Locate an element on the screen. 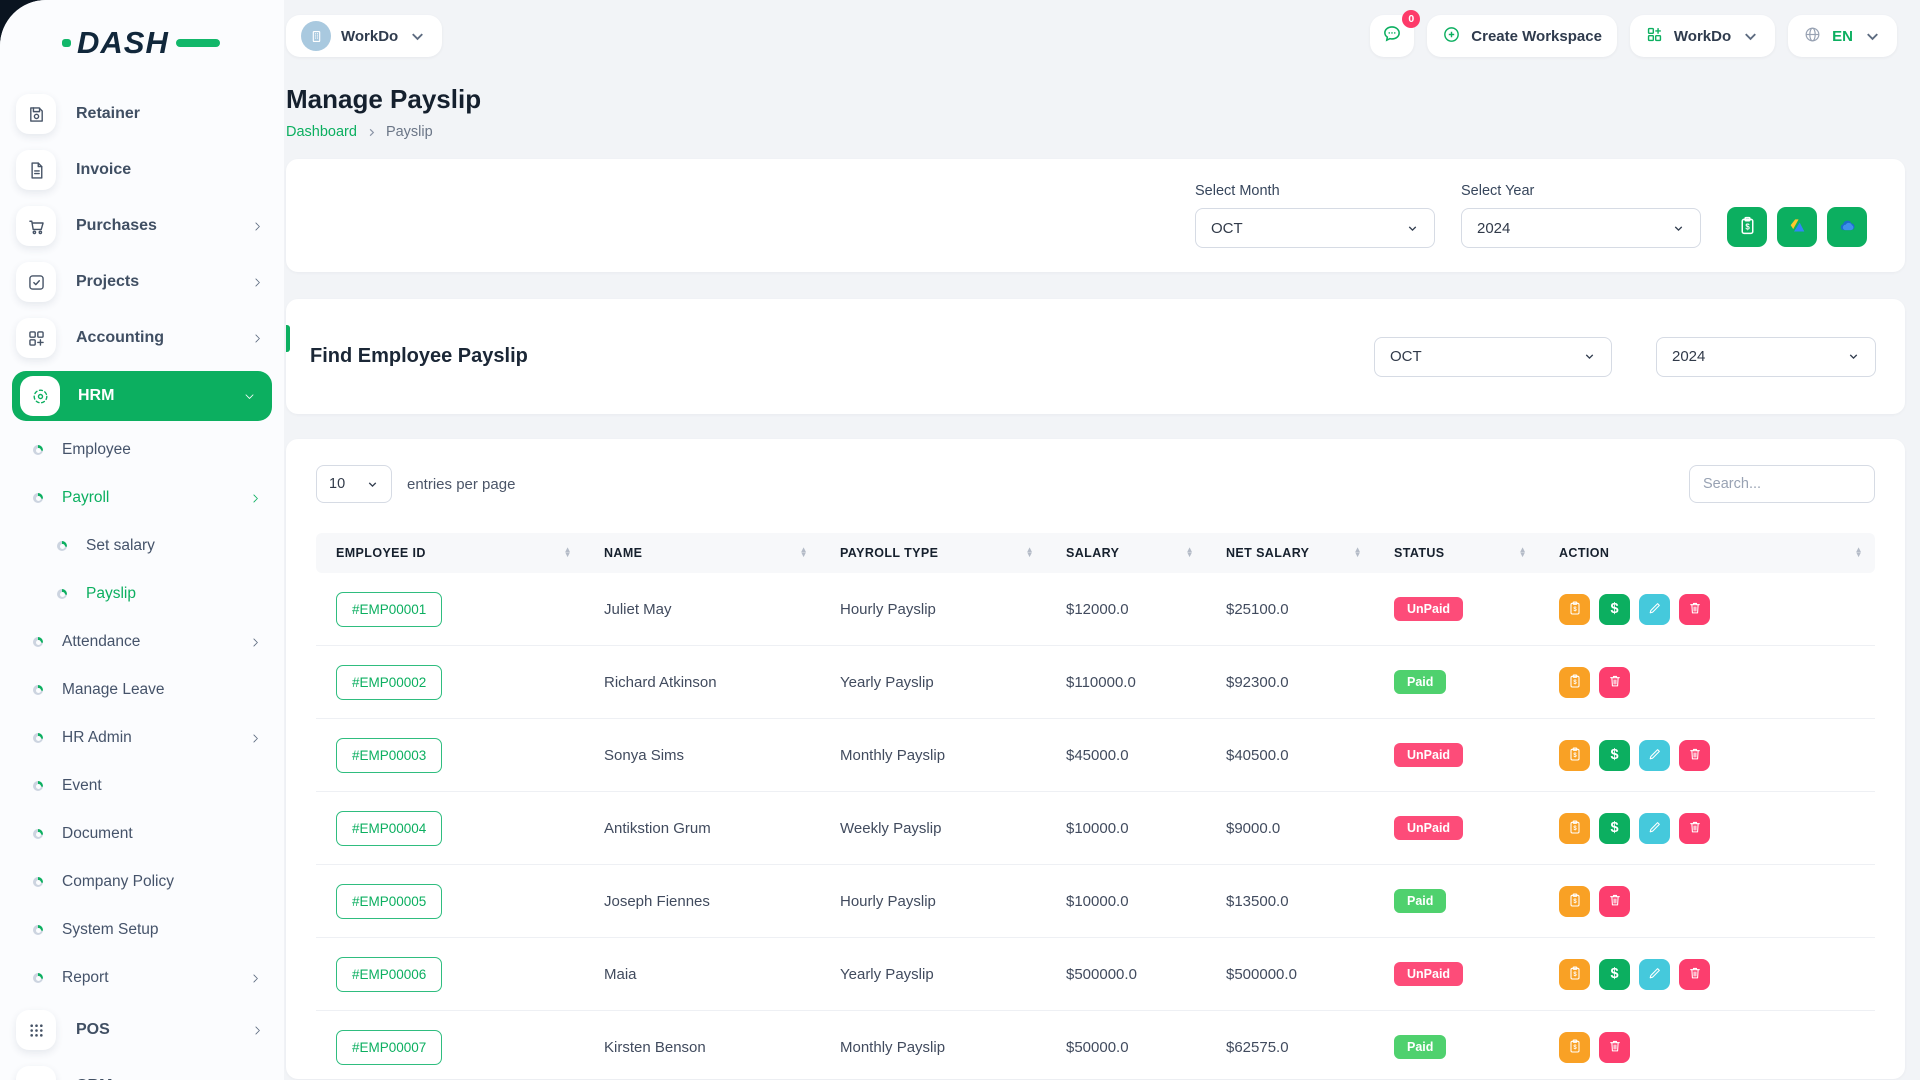 This screenshot has width=1920, height=1080. onedrive-export-button is located at coordinates (1847, 227).